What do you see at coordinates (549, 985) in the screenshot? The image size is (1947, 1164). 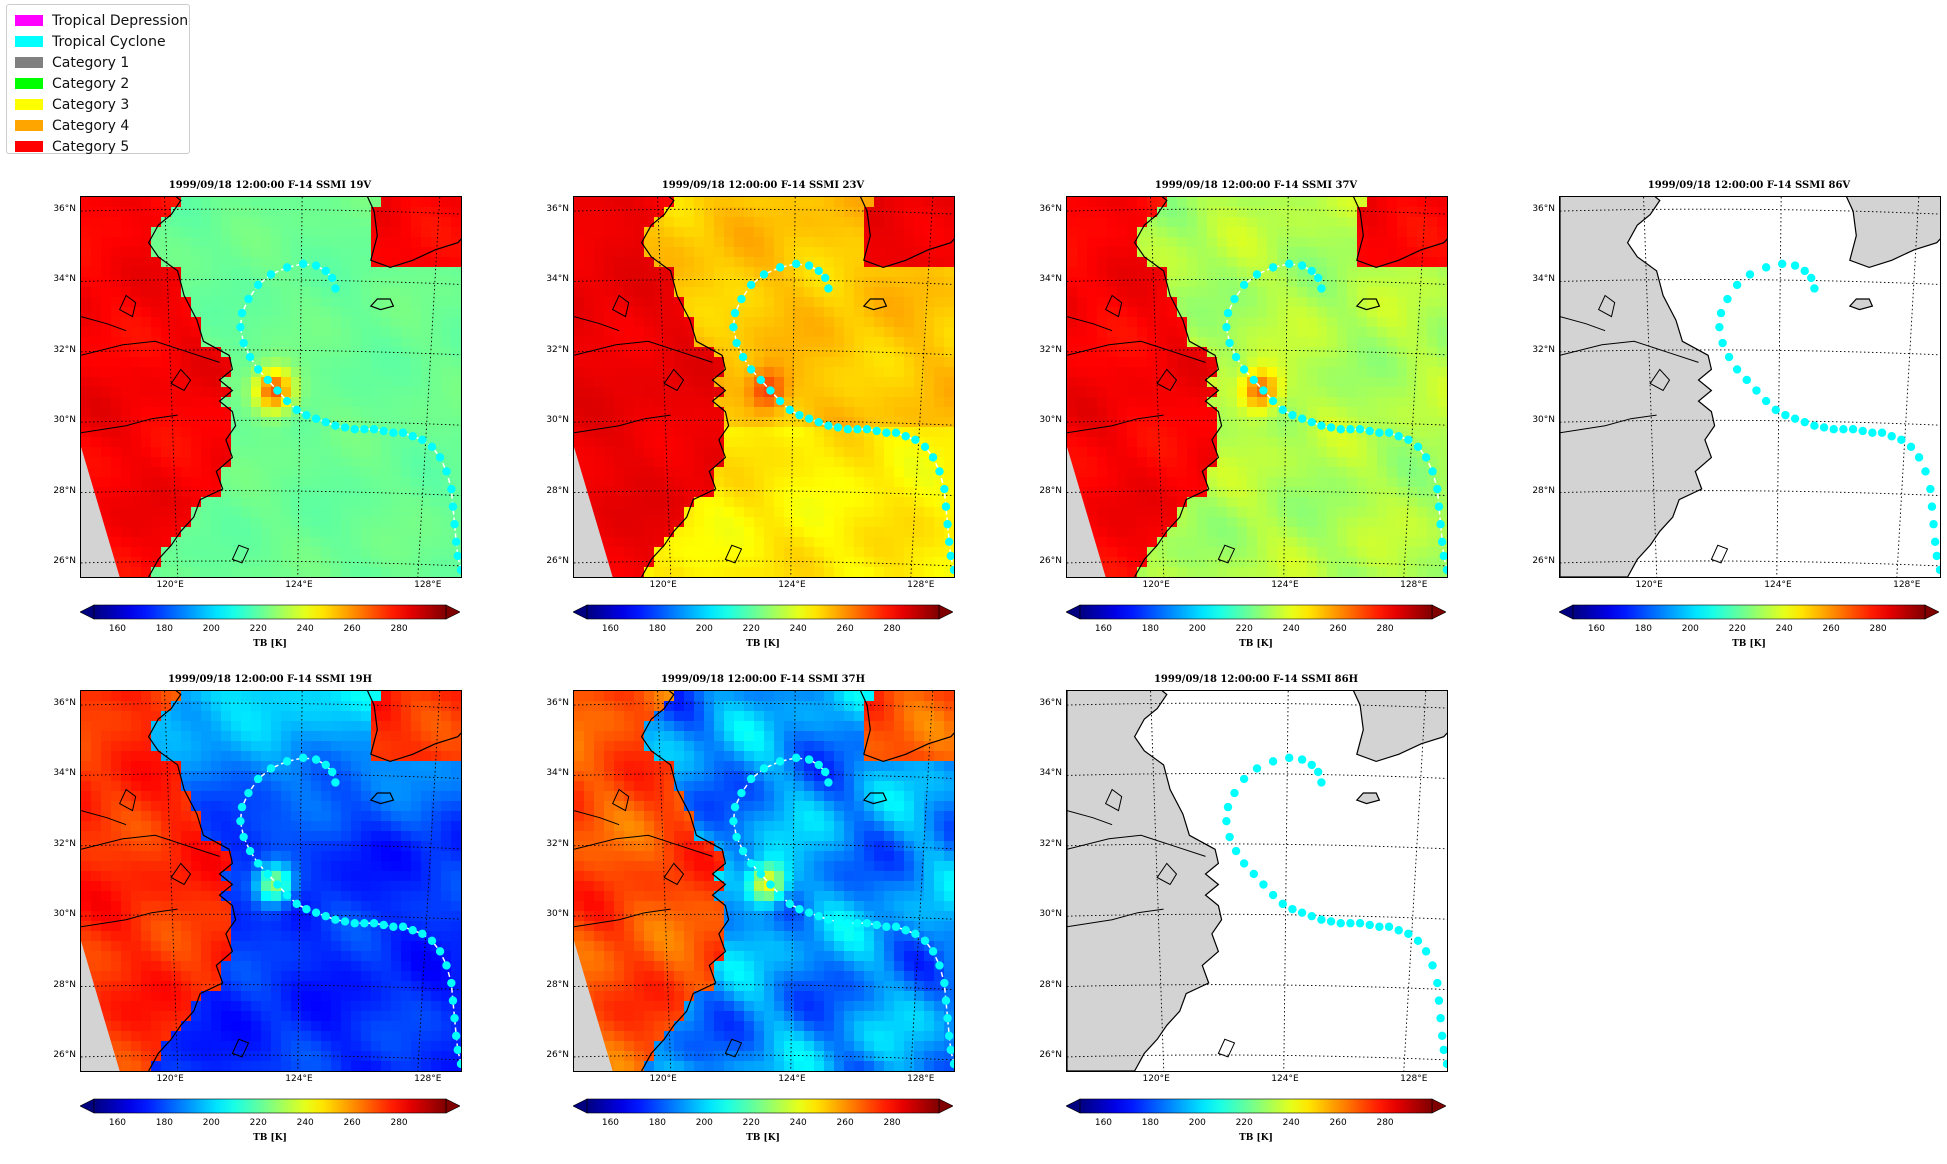 I see `latitude-label: 28°N` at bounding box center [549, 985].